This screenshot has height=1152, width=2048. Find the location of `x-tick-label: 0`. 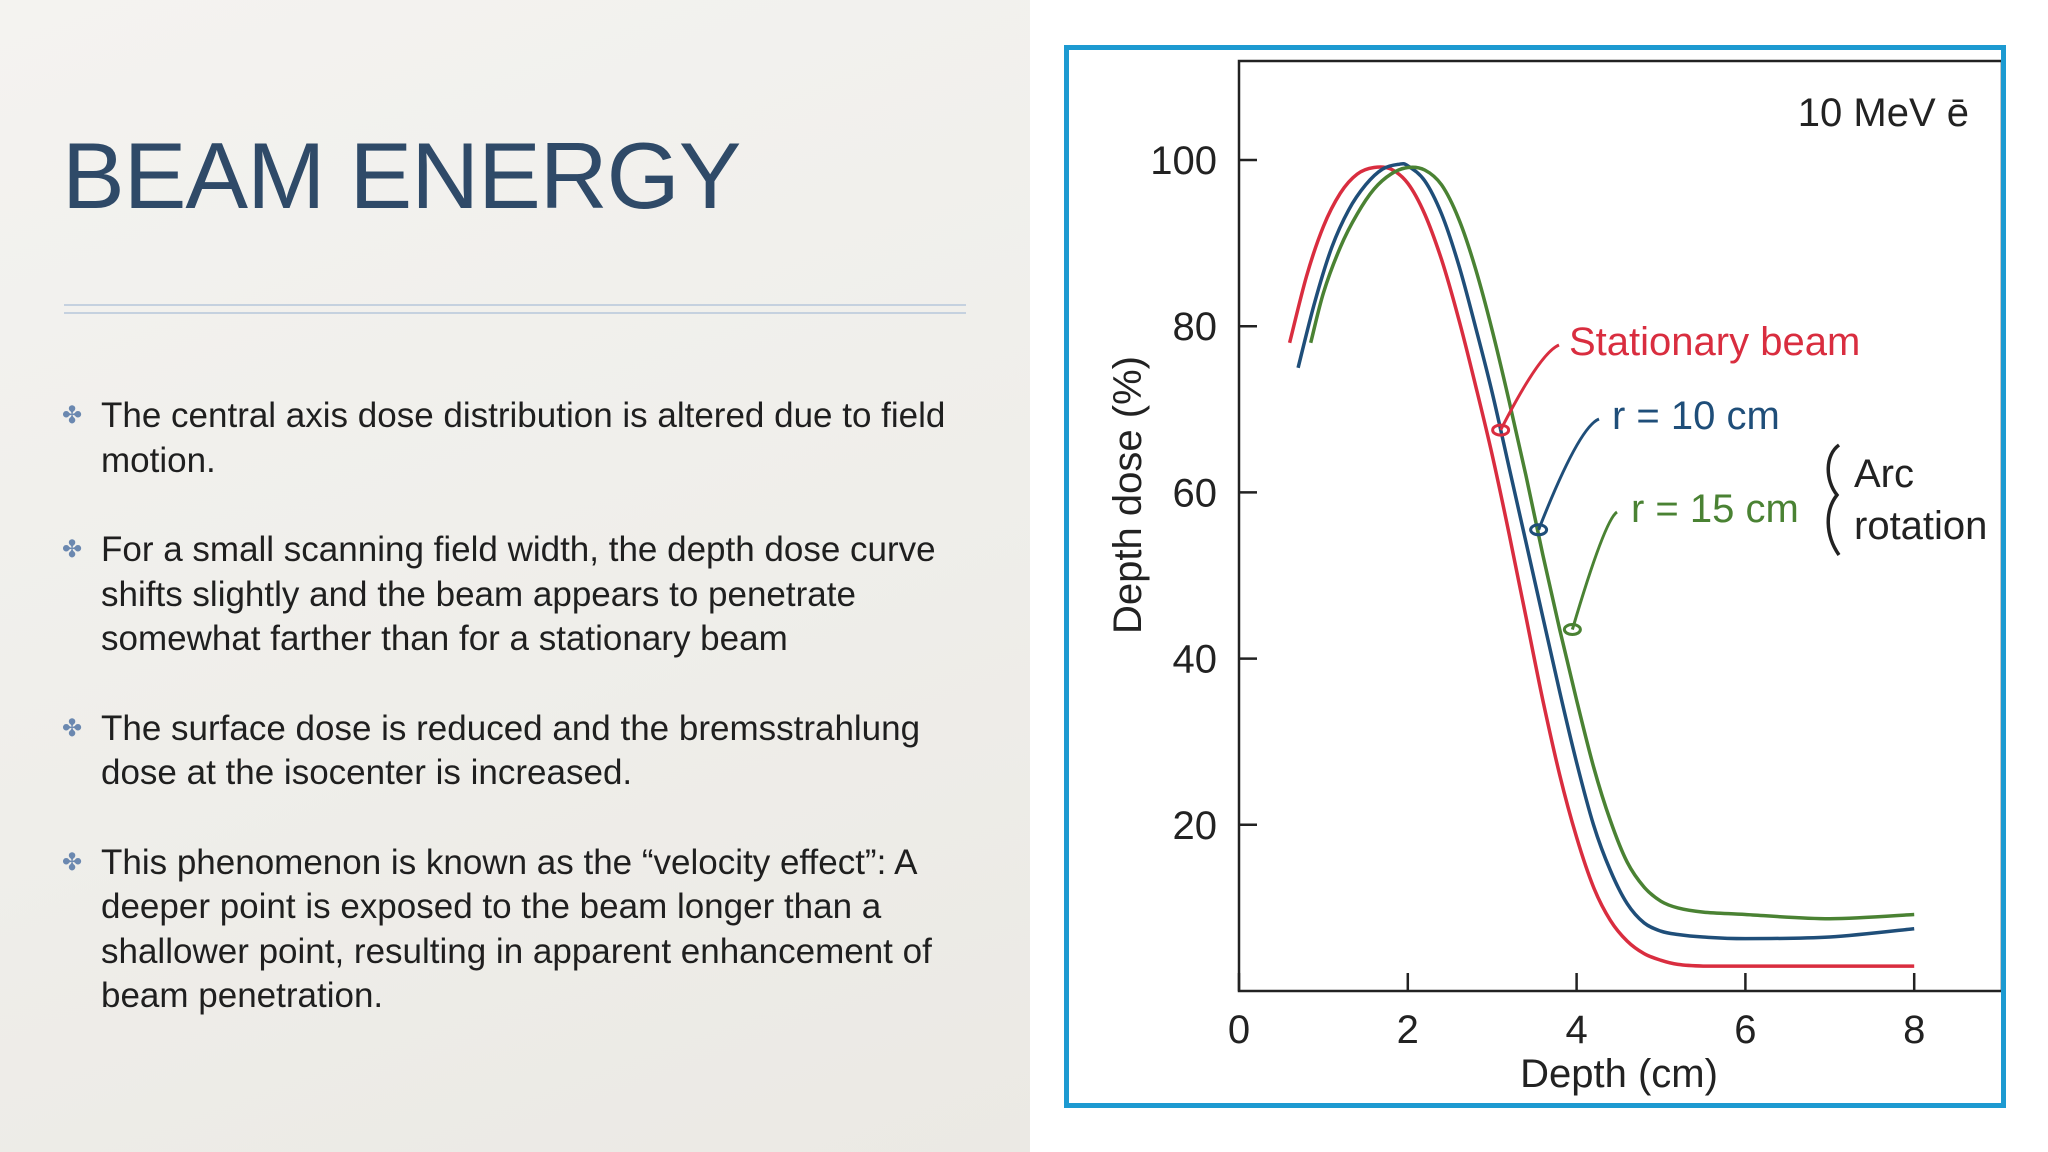

x-tick-label: 0 is located at coordinates (1239, 1030).